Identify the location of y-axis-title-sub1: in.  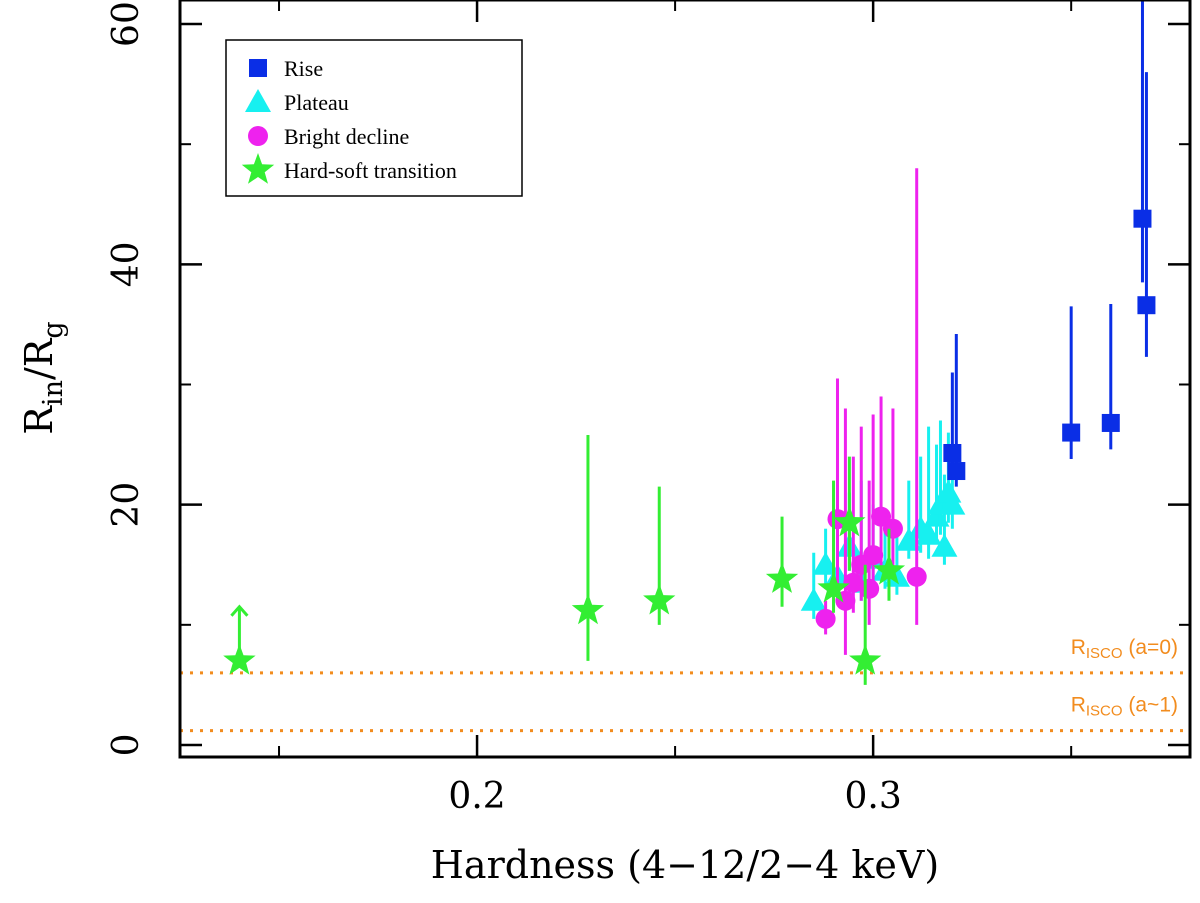
(53, 393).